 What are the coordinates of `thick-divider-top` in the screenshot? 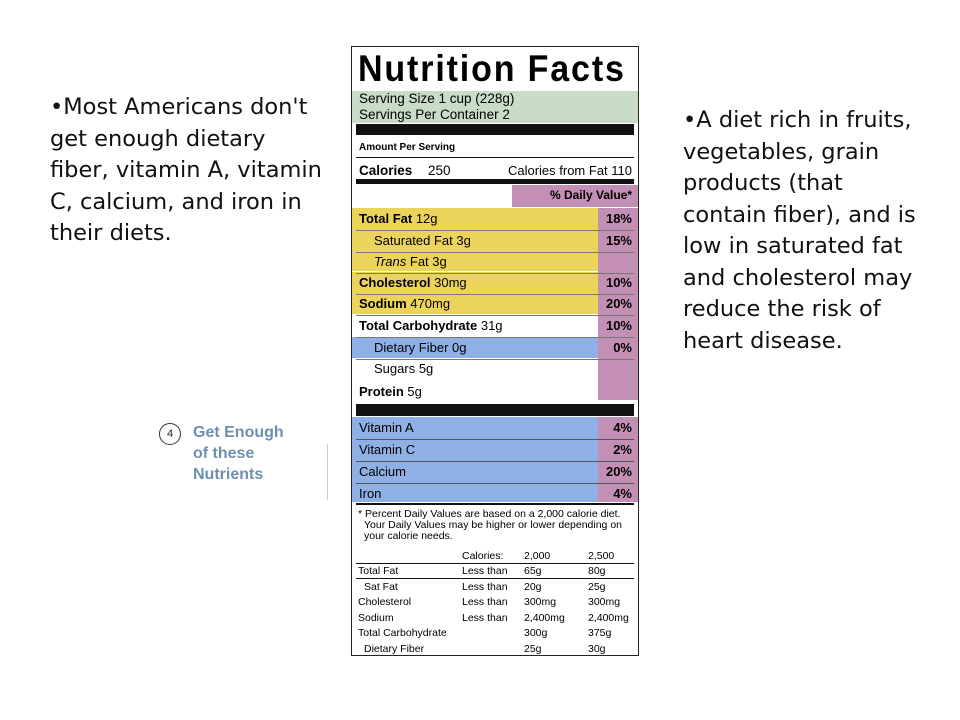 It's located at (495, 129).